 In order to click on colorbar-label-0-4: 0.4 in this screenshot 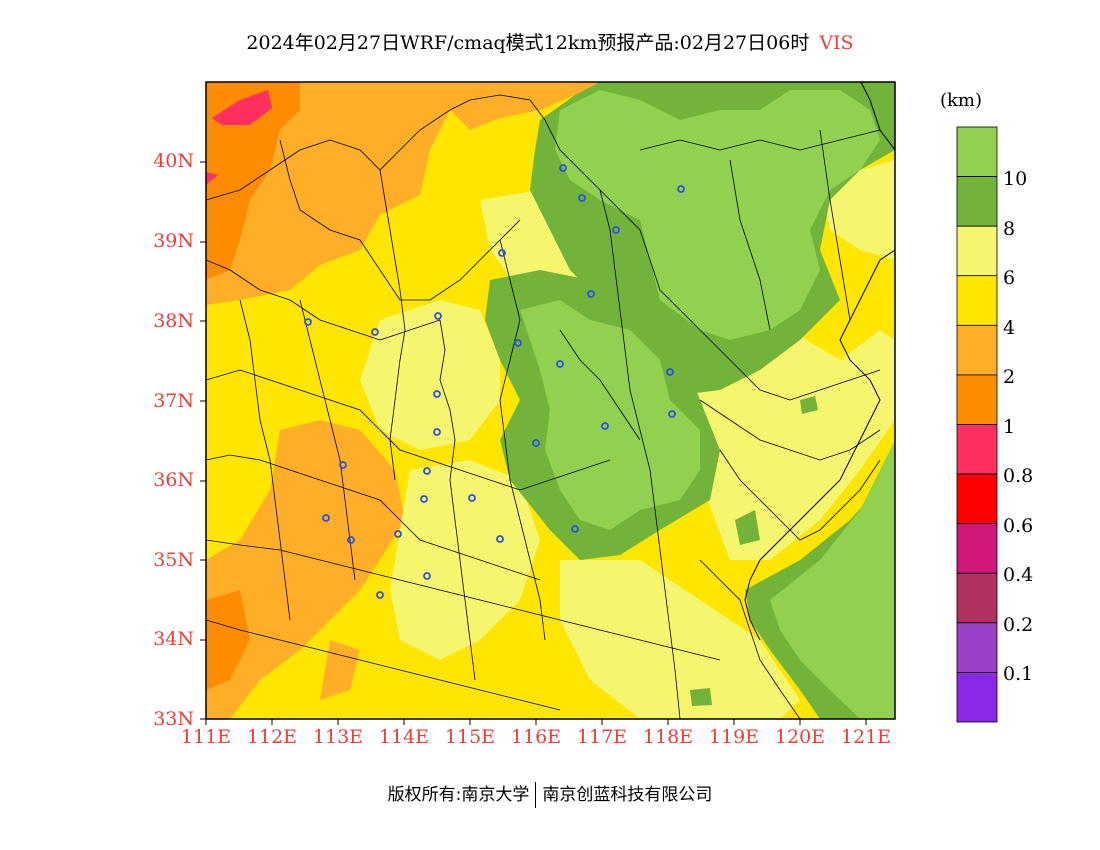, I will do `click(1018, 575)`.